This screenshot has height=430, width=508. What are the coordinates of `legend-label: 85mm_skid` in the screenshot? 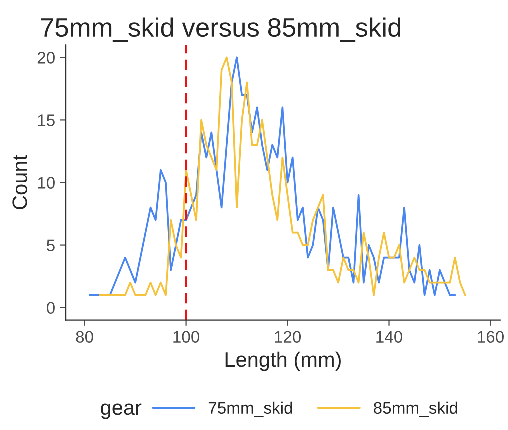 It's located at (416, 410).